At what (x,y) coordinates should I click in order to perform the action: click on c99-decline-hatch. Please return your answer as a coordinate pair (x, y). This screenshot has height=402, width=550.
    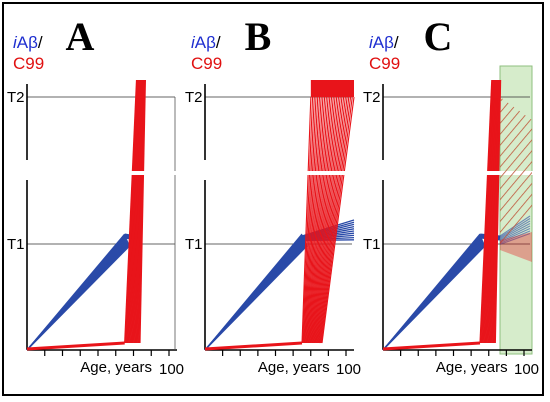
    Looking at the image, I should click on (516, 170).